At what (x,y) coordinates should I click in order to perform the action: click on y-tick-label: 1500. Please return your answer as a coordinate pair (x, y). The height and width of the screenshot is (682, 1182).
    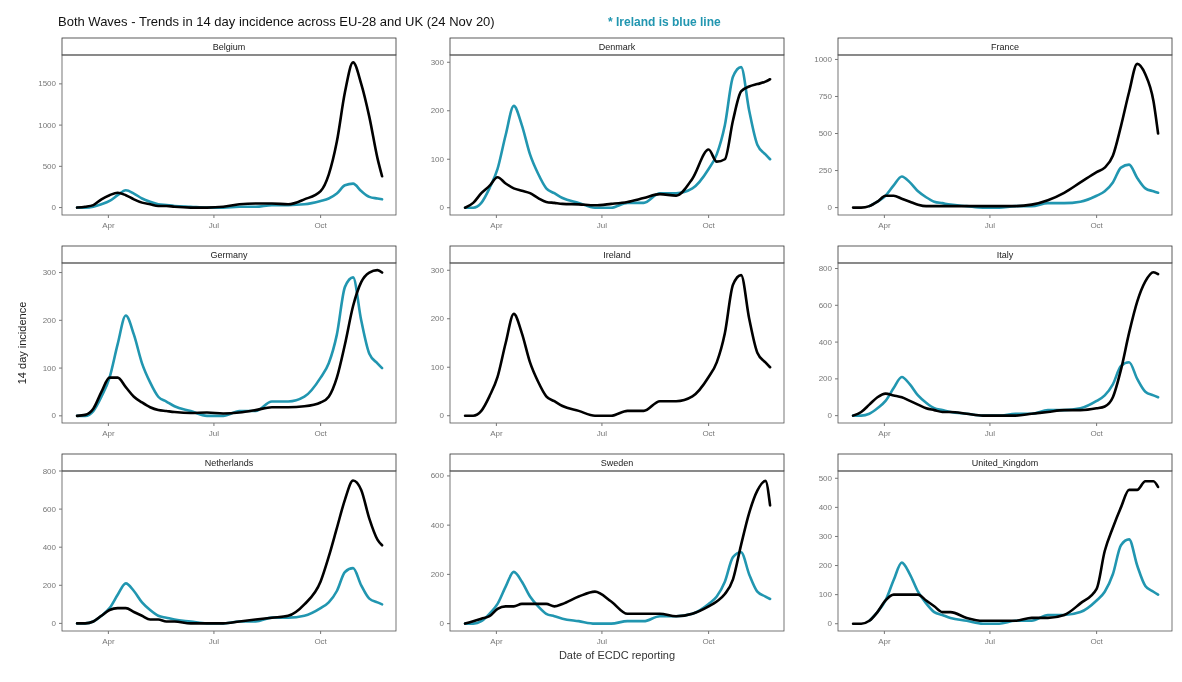
    Looking at the image, I should click on (47, 84).